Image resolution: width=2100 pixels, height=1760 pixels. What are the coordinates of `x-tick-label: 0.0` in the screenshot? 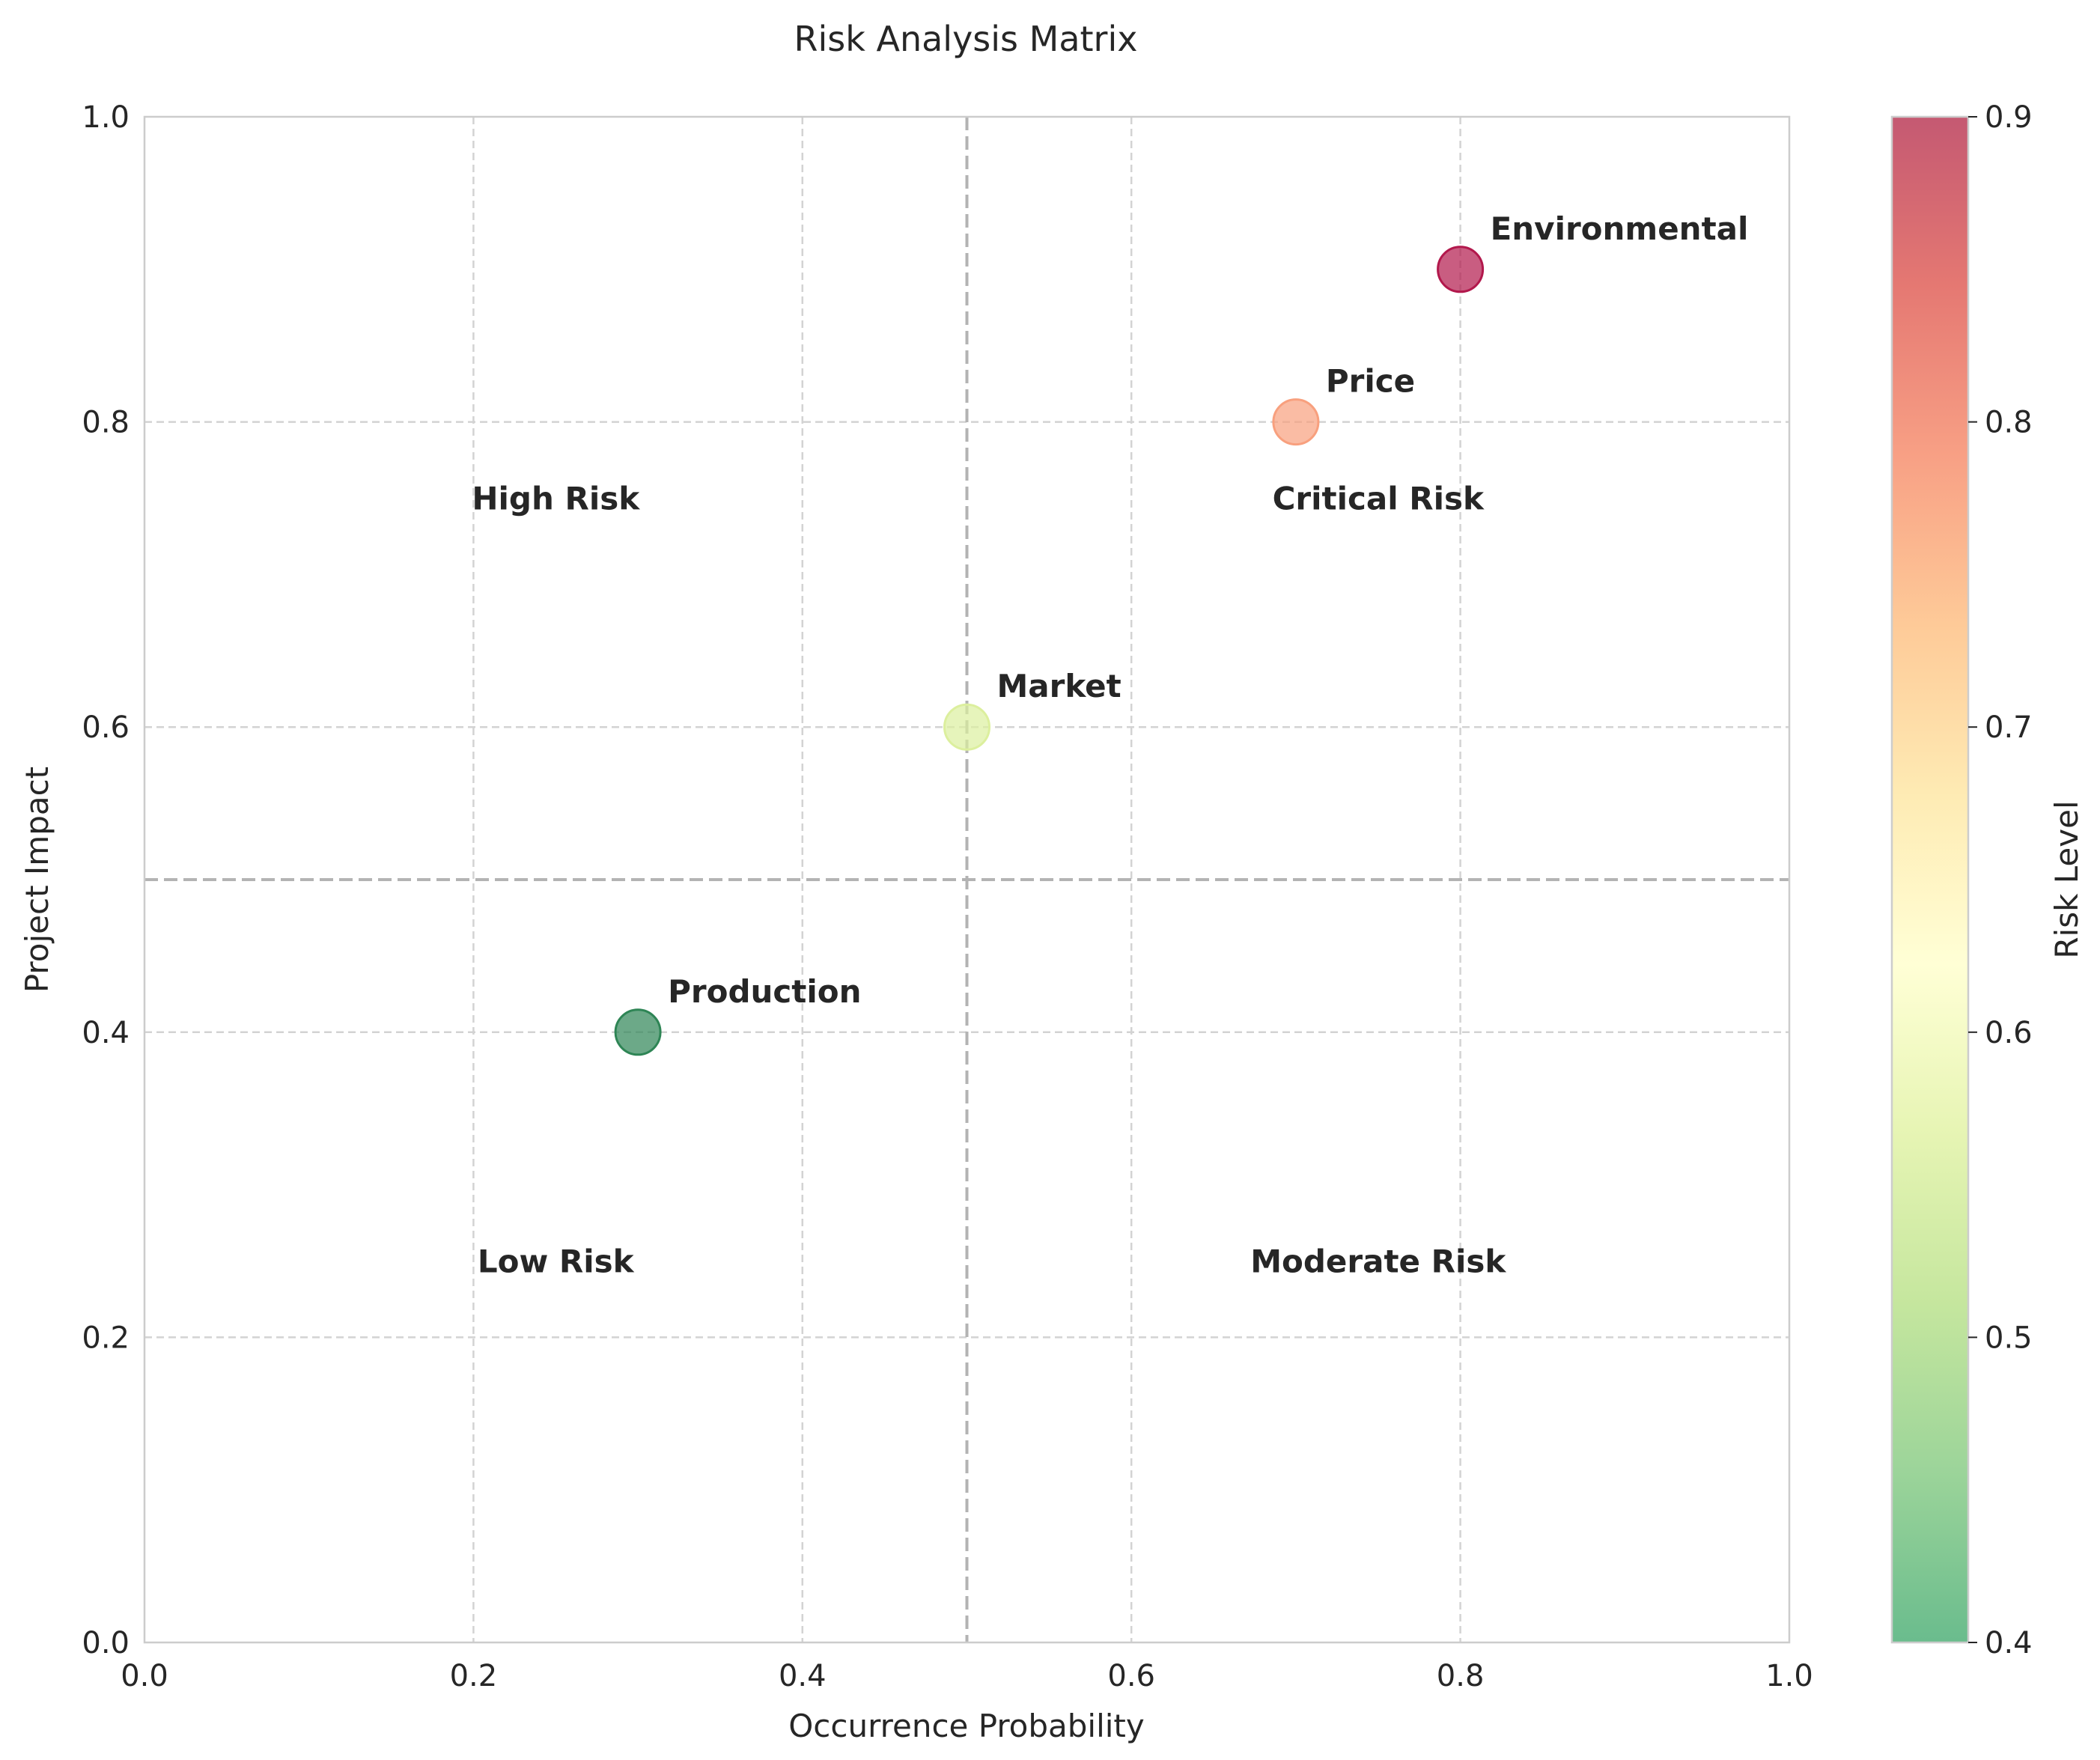 It's located at (144, 1676).